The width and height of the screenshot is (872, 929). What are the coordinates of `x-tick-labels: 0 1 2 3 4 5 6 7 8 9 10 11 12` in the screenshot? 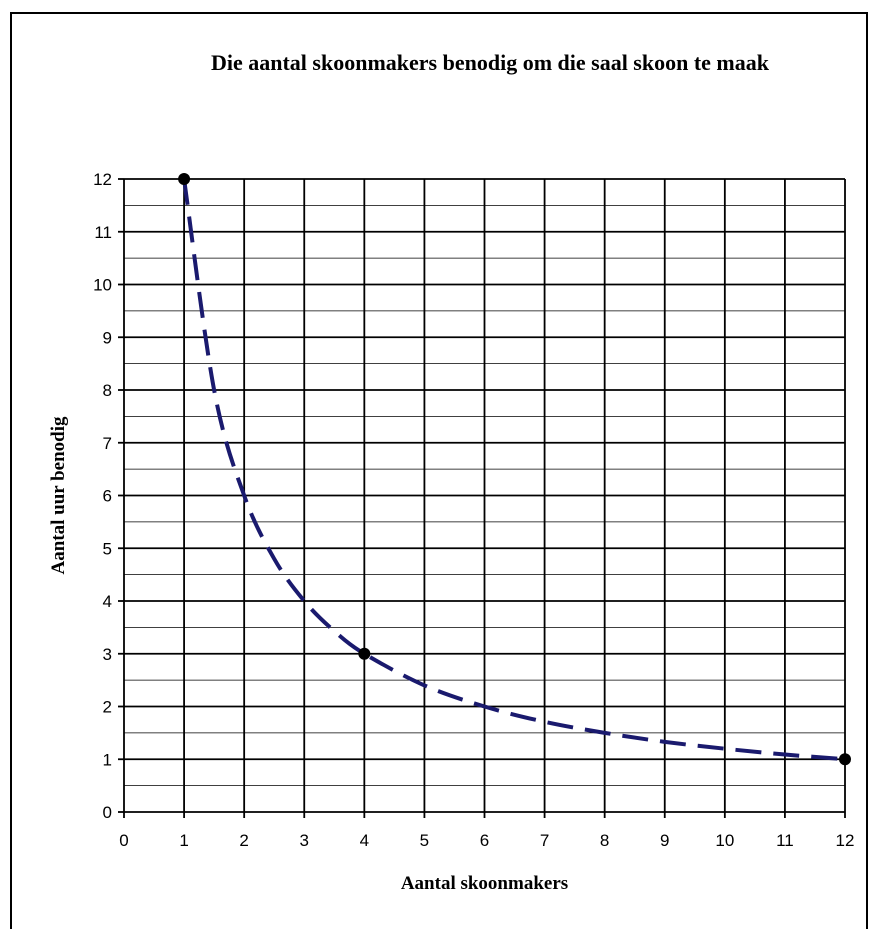 It's located at (486, 840).